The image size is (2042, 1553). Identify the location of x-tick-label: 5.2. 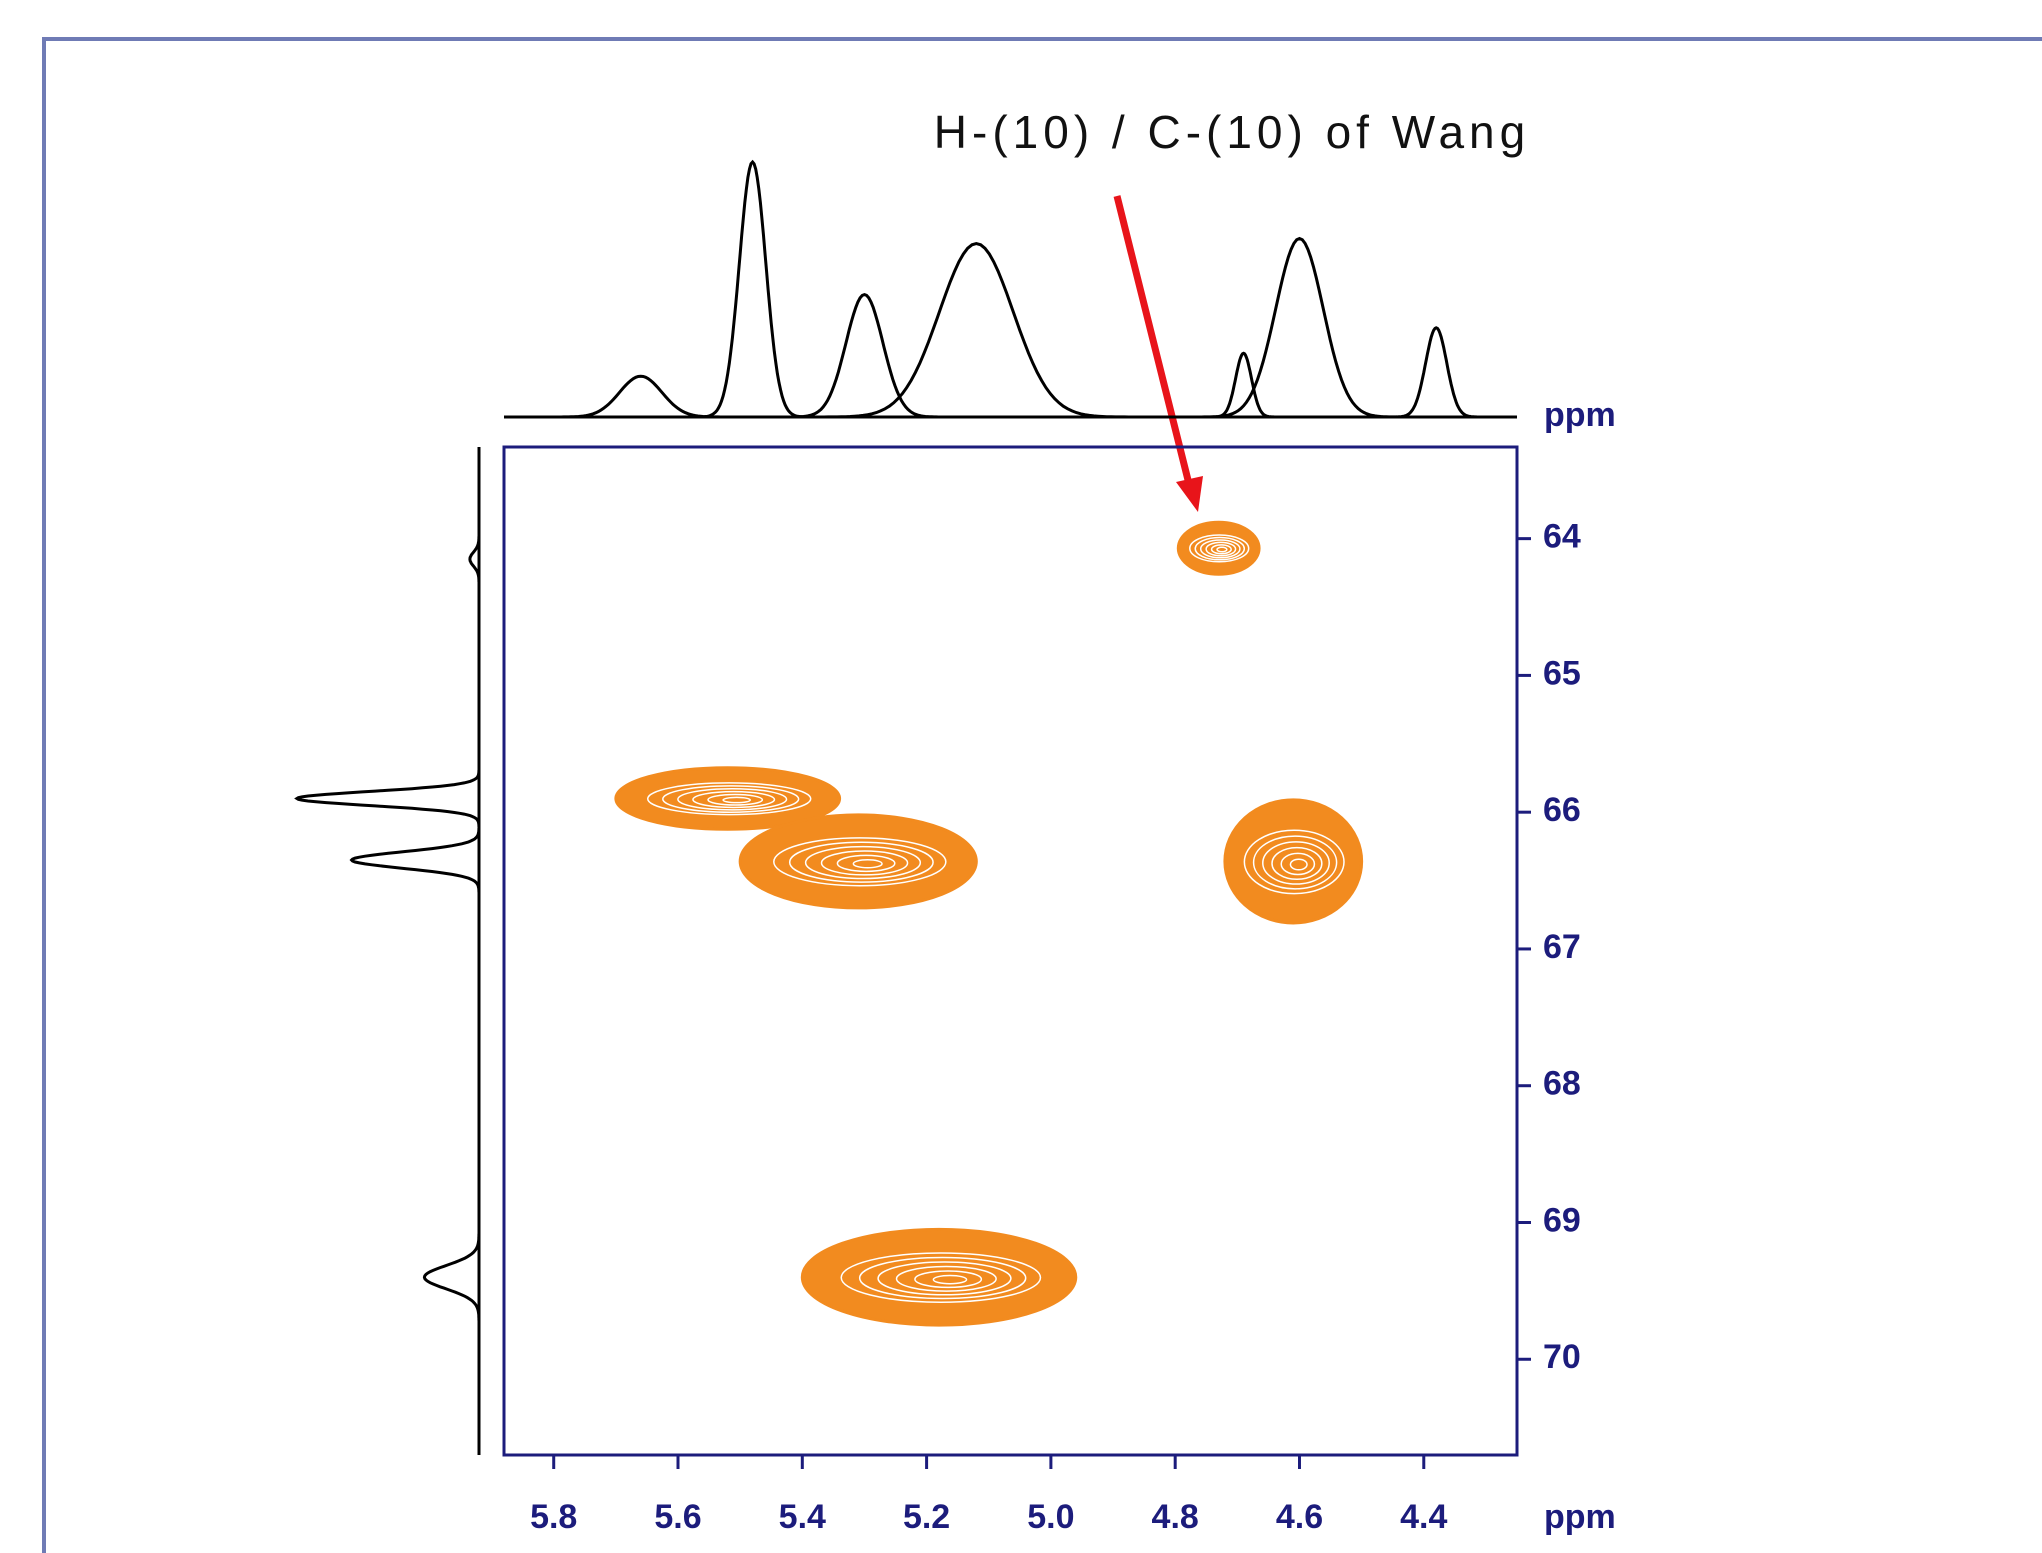
(926, 1517).